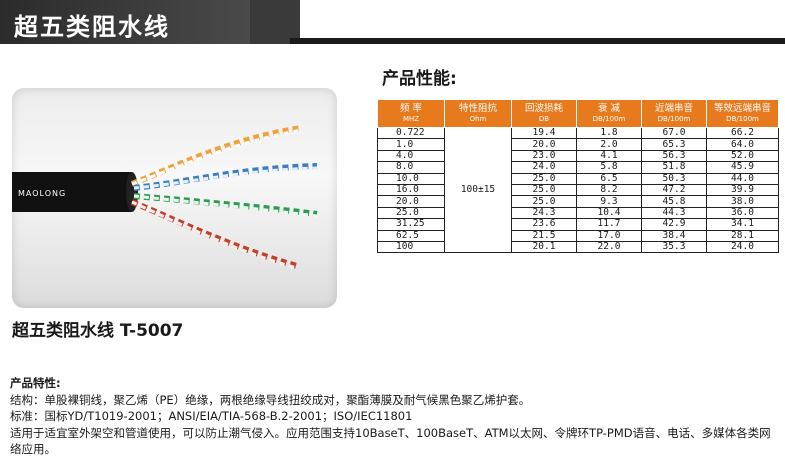 Image resolution: width=785 pixels, height=473 pixels. Describe the element at coordinates (674, 190) in the screenshot. I see `cell-next: 47.2` at that location.